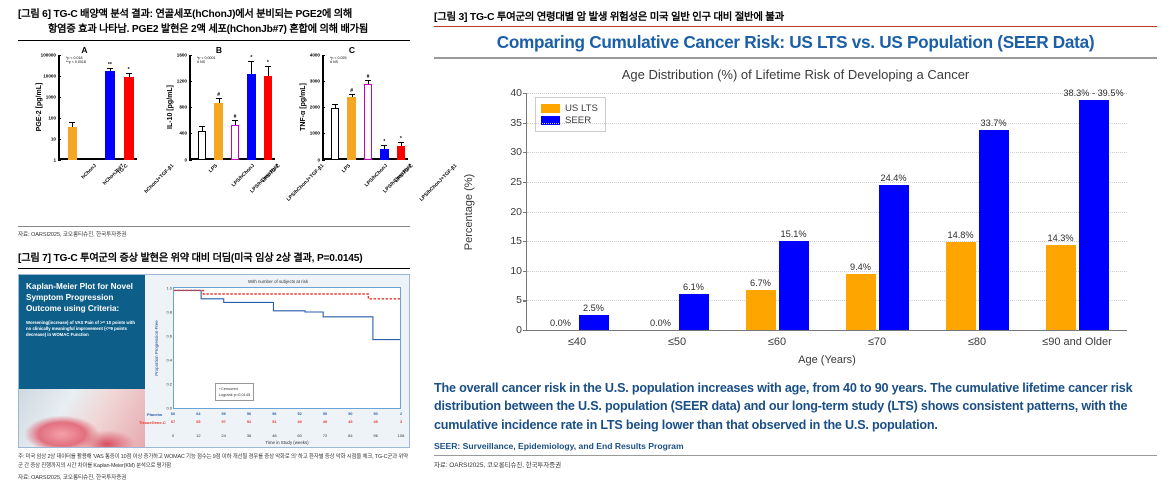 Image resolution: width=1171 pixels, height=500 pixels. I want to click on panel-y-axis-title: PGE-2 [pg/mL], so click(39, 107).